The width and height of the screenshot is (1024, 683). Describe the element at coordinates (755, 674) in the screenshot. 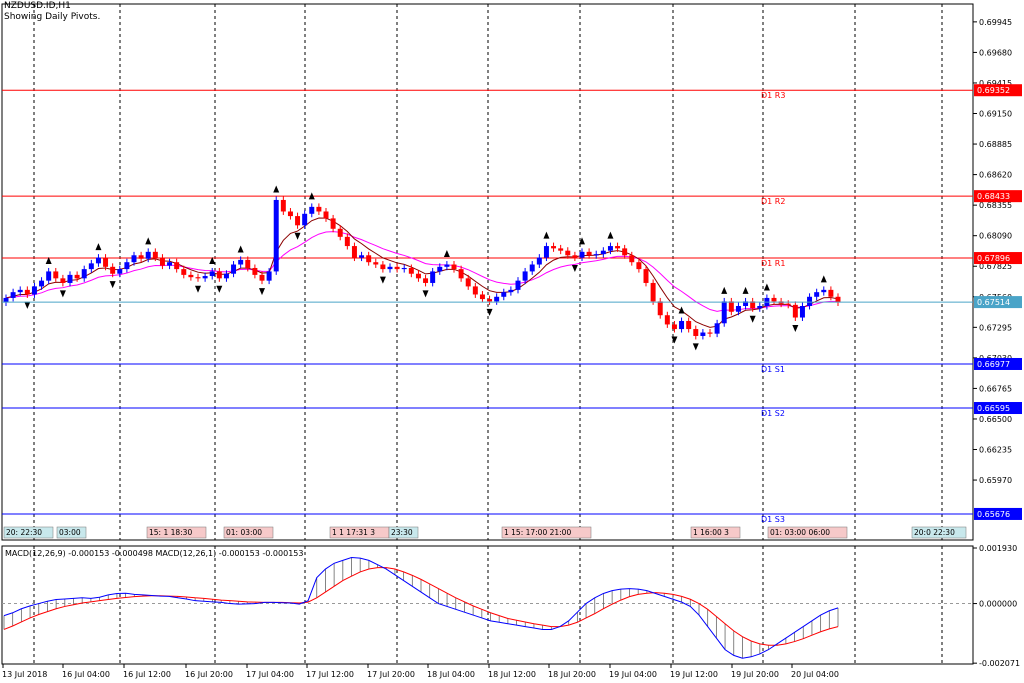

I see `date-label: 19 Jul 20:00` at that location.